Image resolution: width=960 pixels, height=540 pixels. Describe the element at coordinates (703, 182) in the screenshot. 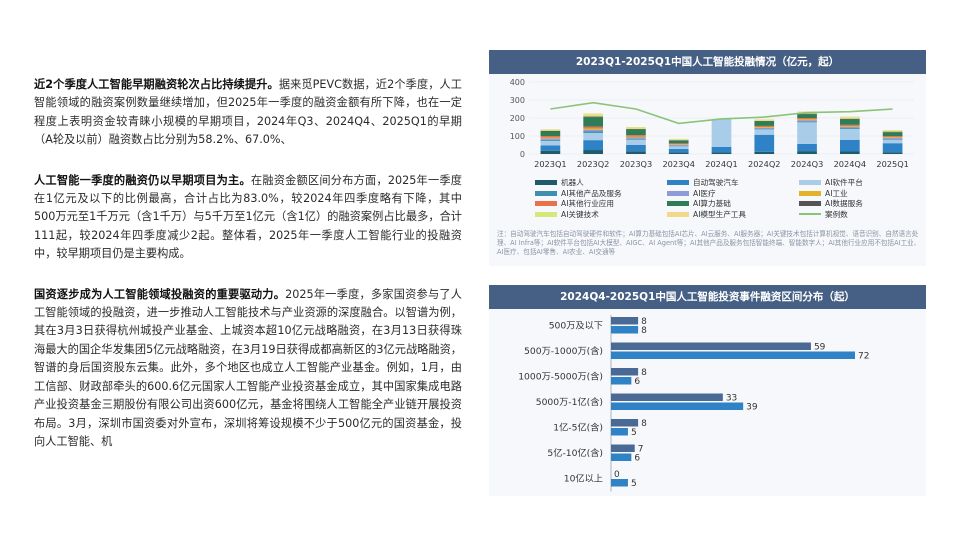

I see `legend-item: 自动驾驶汽车` at that location.